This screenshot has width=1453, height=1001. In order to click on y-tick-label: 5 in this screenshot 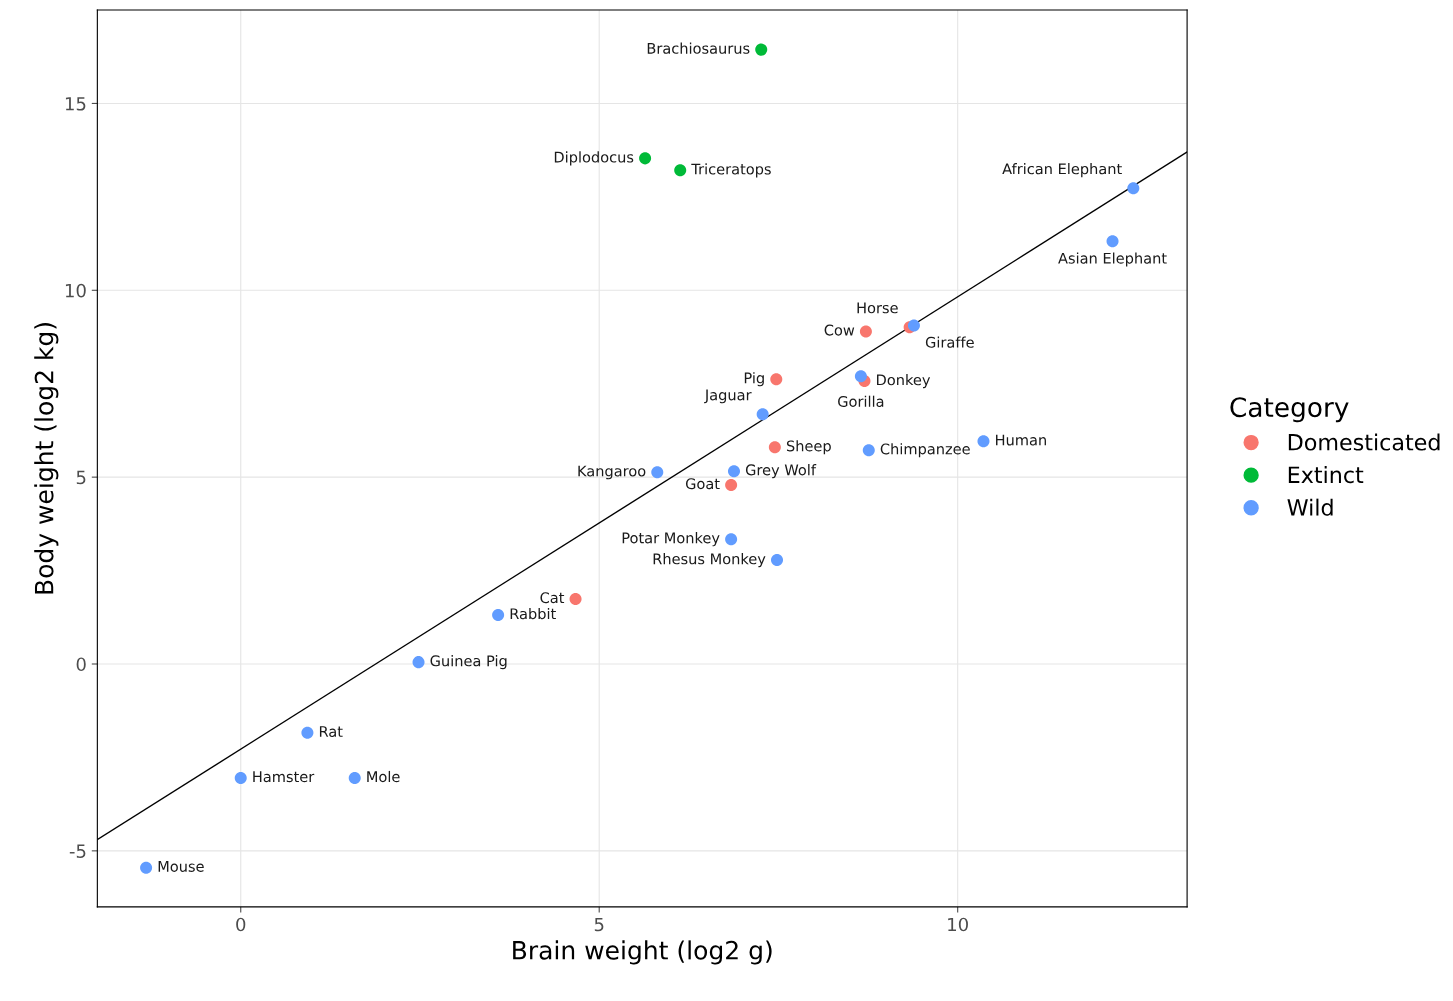, I will do `click(81, 477)`.